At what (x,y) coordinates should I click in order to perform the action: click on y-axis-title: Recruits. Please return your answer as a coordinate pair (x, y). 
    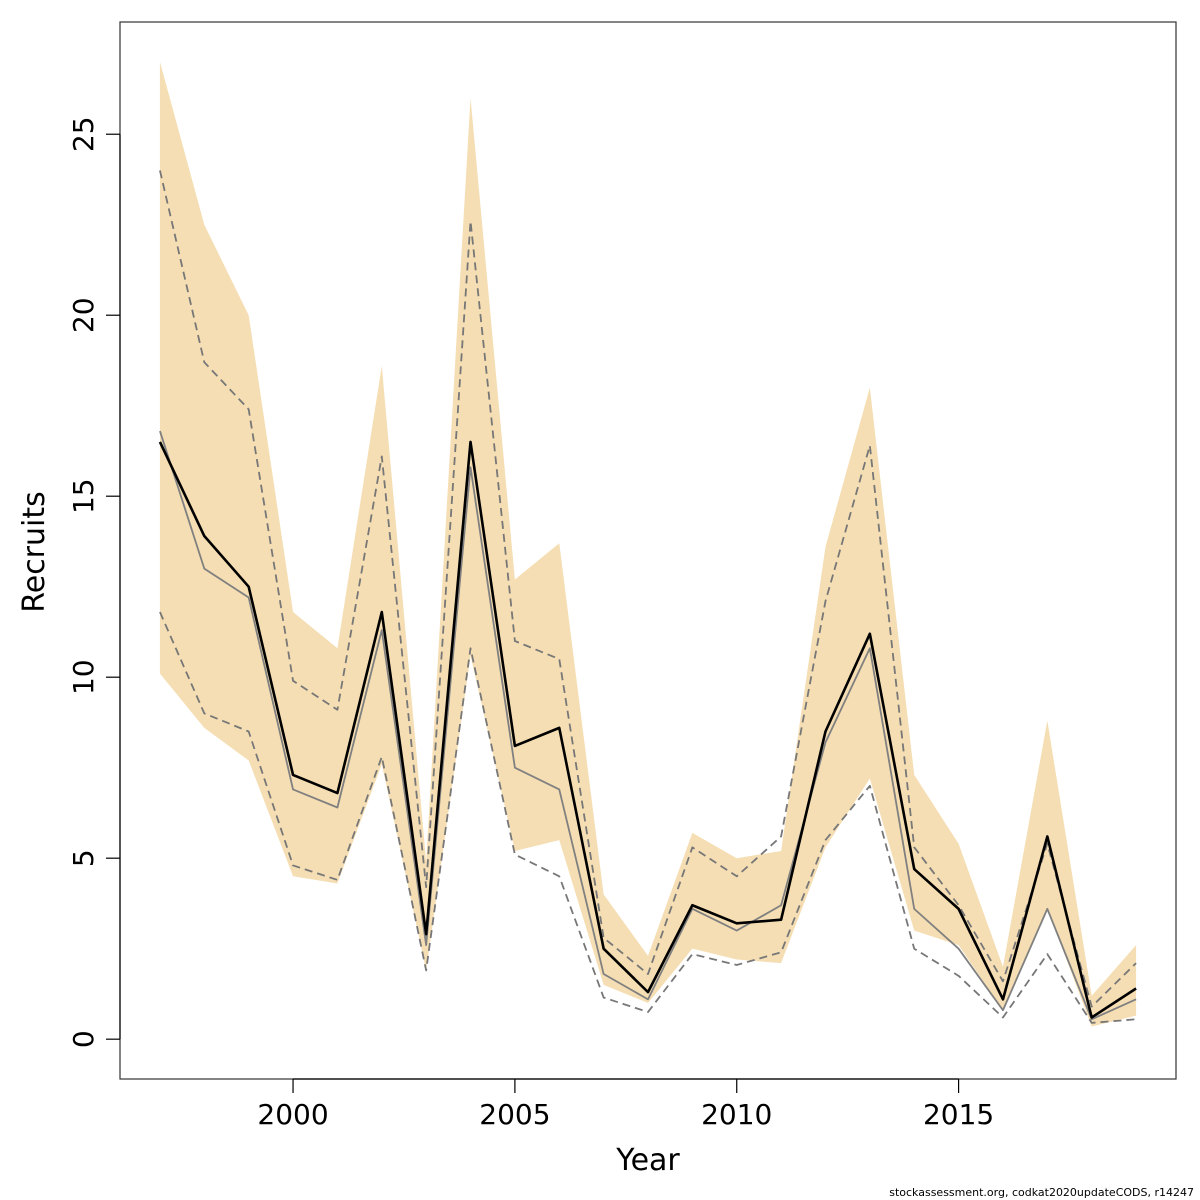
    Looking at the image, I should click on (34, 552).